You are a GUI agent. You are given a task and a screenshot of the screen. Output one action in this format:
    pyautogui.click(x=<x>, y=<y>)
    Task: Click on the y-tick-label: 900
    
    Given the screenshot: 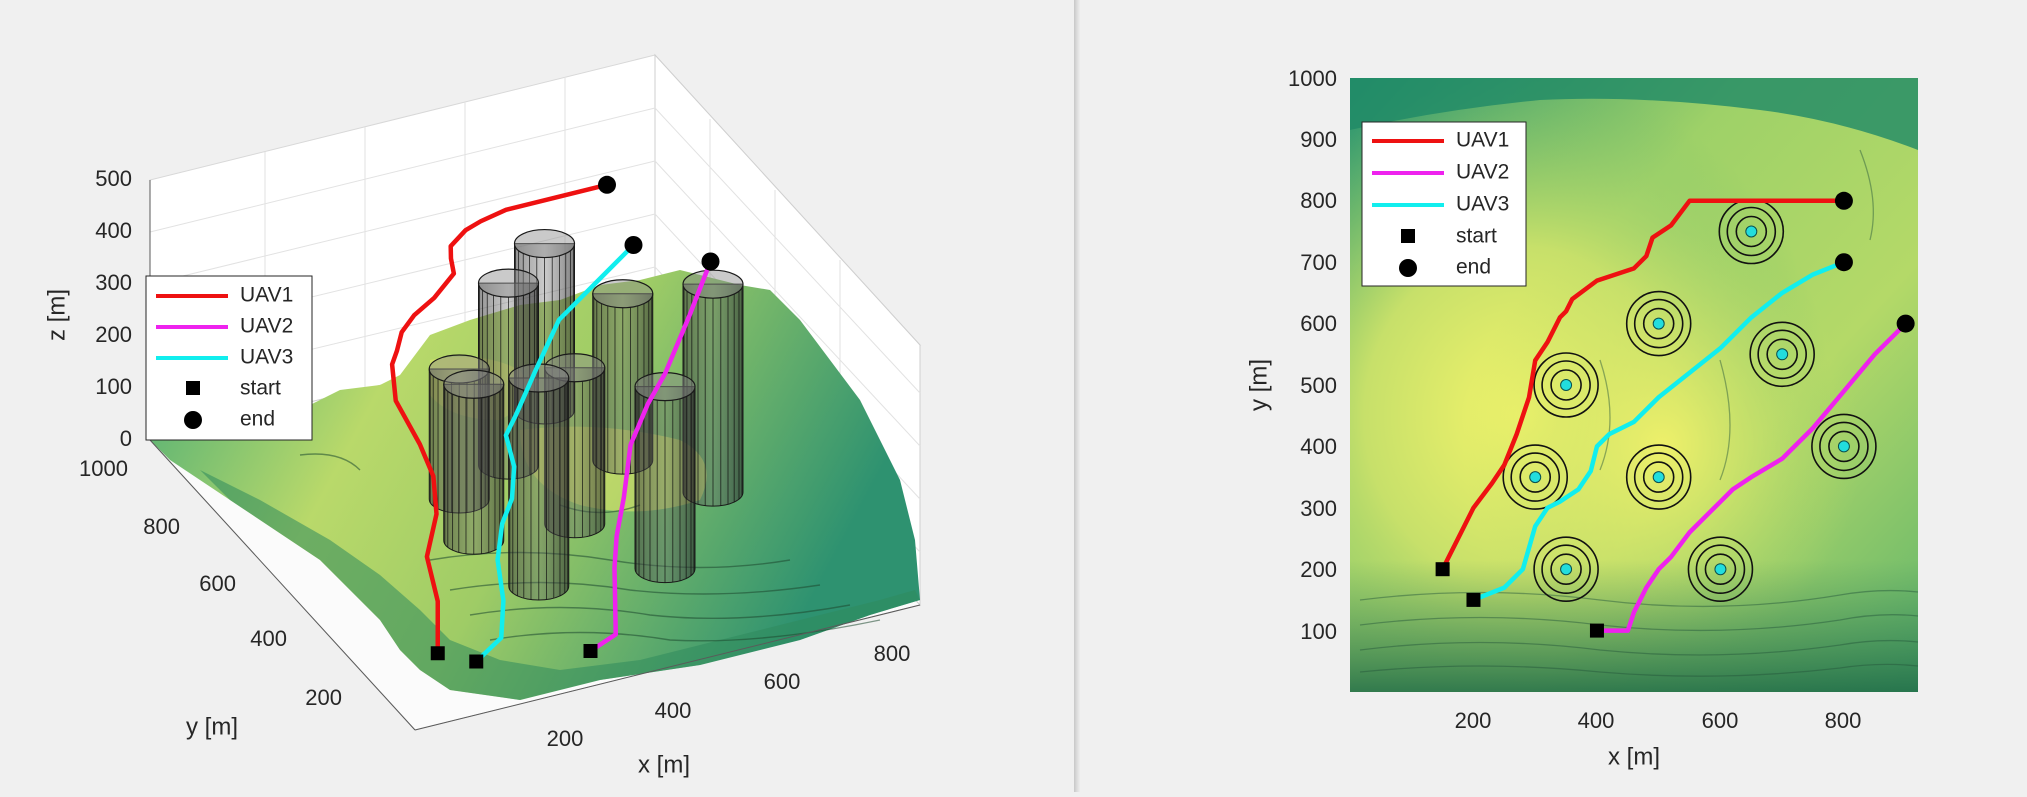 What is the action you would take?
    pyautogui.click(x=1318, y=139)
    